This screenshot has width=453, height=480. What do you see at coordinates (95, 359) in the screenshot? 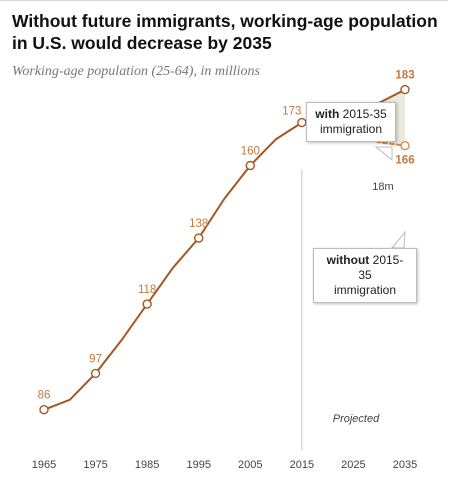
I see `value-label-97: 97` at bounding box center [95, 359].